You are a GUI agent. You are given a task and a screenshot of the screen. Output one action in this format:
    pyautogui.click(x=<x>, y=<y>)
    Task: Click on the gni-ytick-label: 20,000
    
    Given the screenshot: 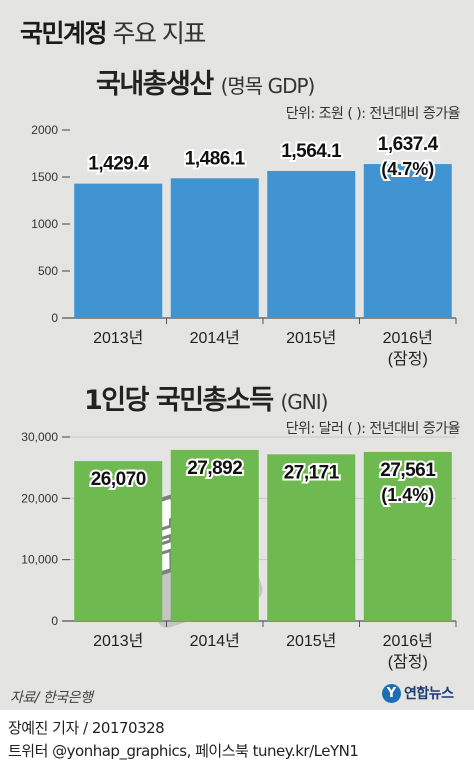 What is the action you would take?
    pyautogui.click(x=39, y=498)
    